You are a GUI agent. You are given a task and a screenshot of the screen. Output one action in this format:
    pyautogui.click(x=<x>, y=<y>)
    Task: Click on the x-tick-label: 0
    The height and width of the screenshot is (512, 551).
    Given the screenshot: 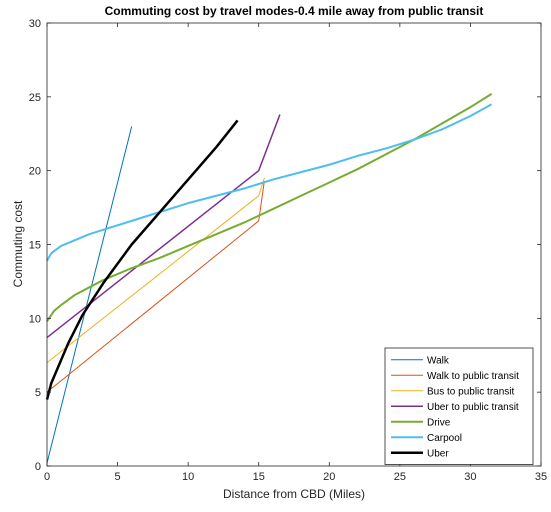 What is the action you would take?
    pyautogui.click(x=47, y=477)
    